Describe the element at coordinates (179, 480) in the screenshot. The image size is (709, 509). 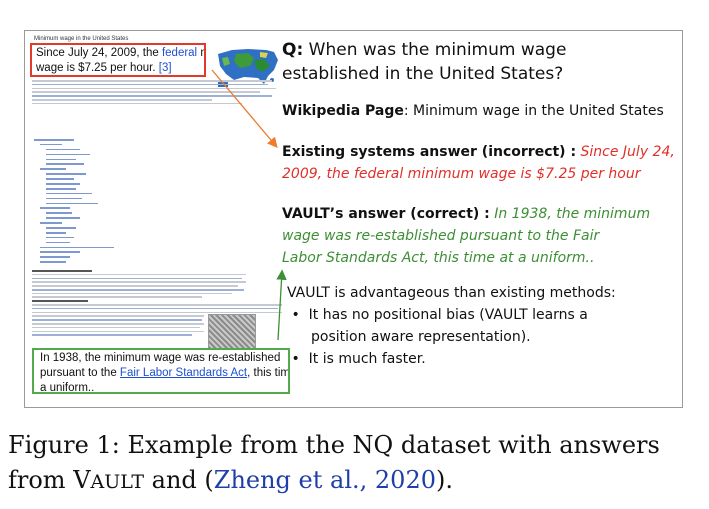
I see `caption-text: and (` at that location.